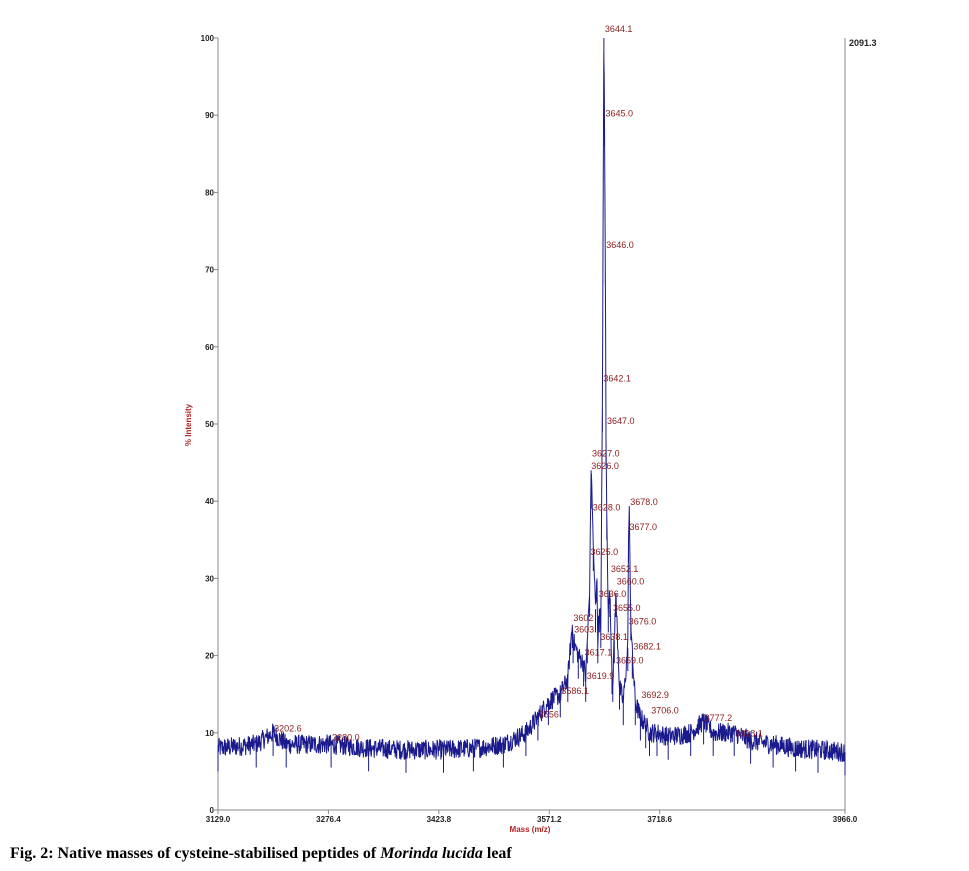 The image size is (969, 871). What do you see at coordinates (655, 695) in the screenshot?
I see `peak-label: 3692.9` at bounding box center [655, 695].